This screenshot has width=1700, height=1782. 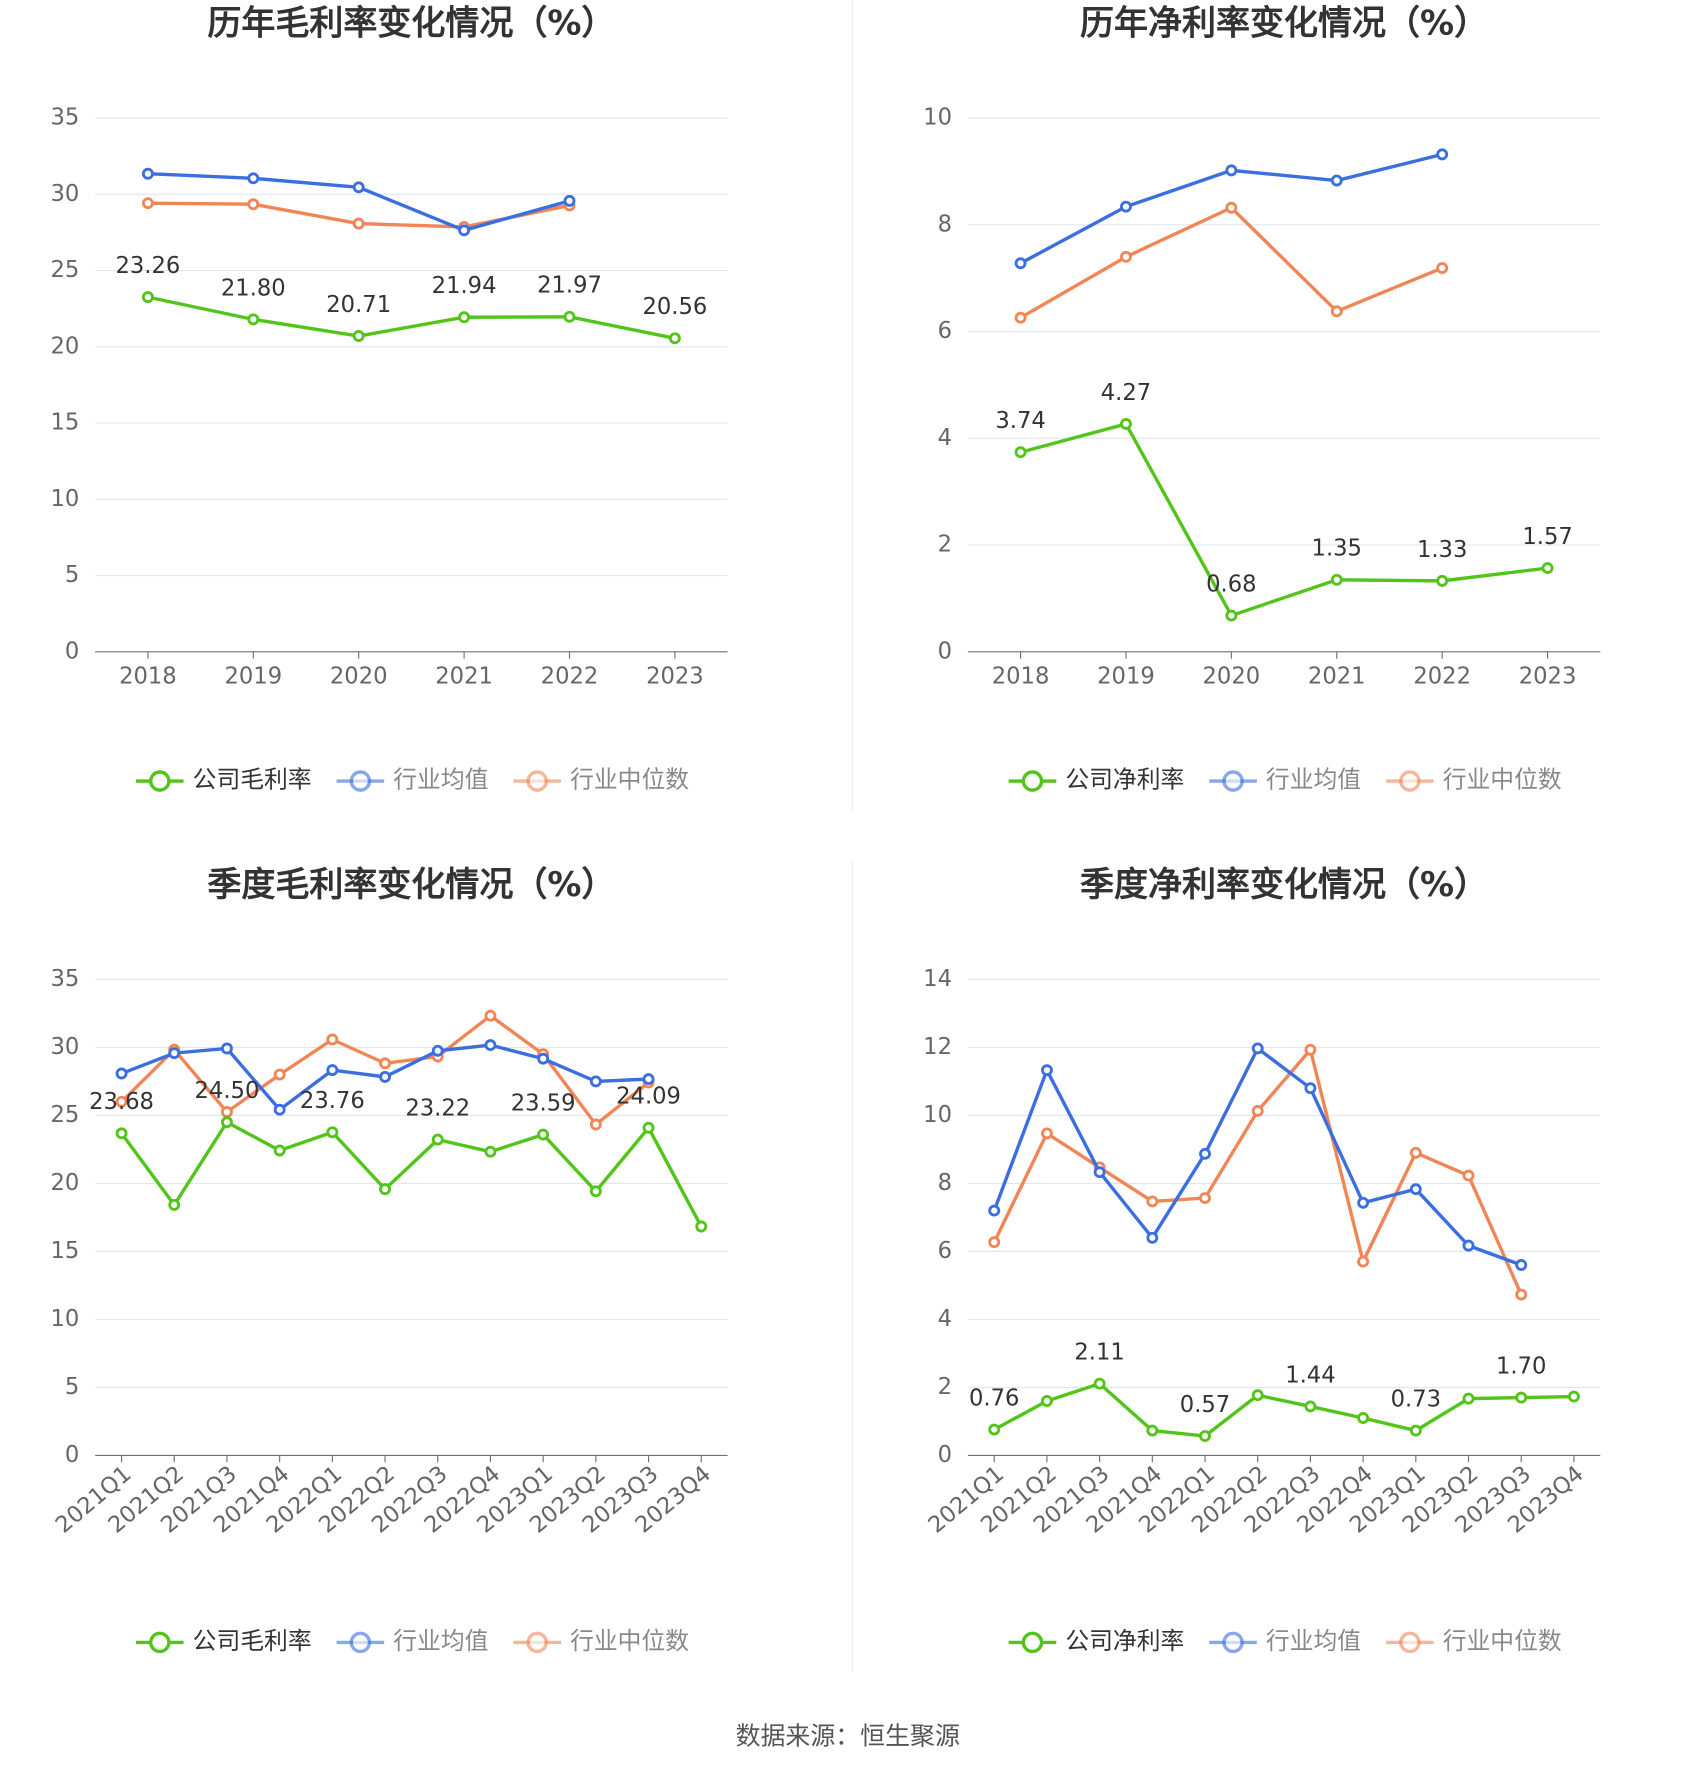 I want to click on data-label: 24.50, so click(x=227, y=1091).